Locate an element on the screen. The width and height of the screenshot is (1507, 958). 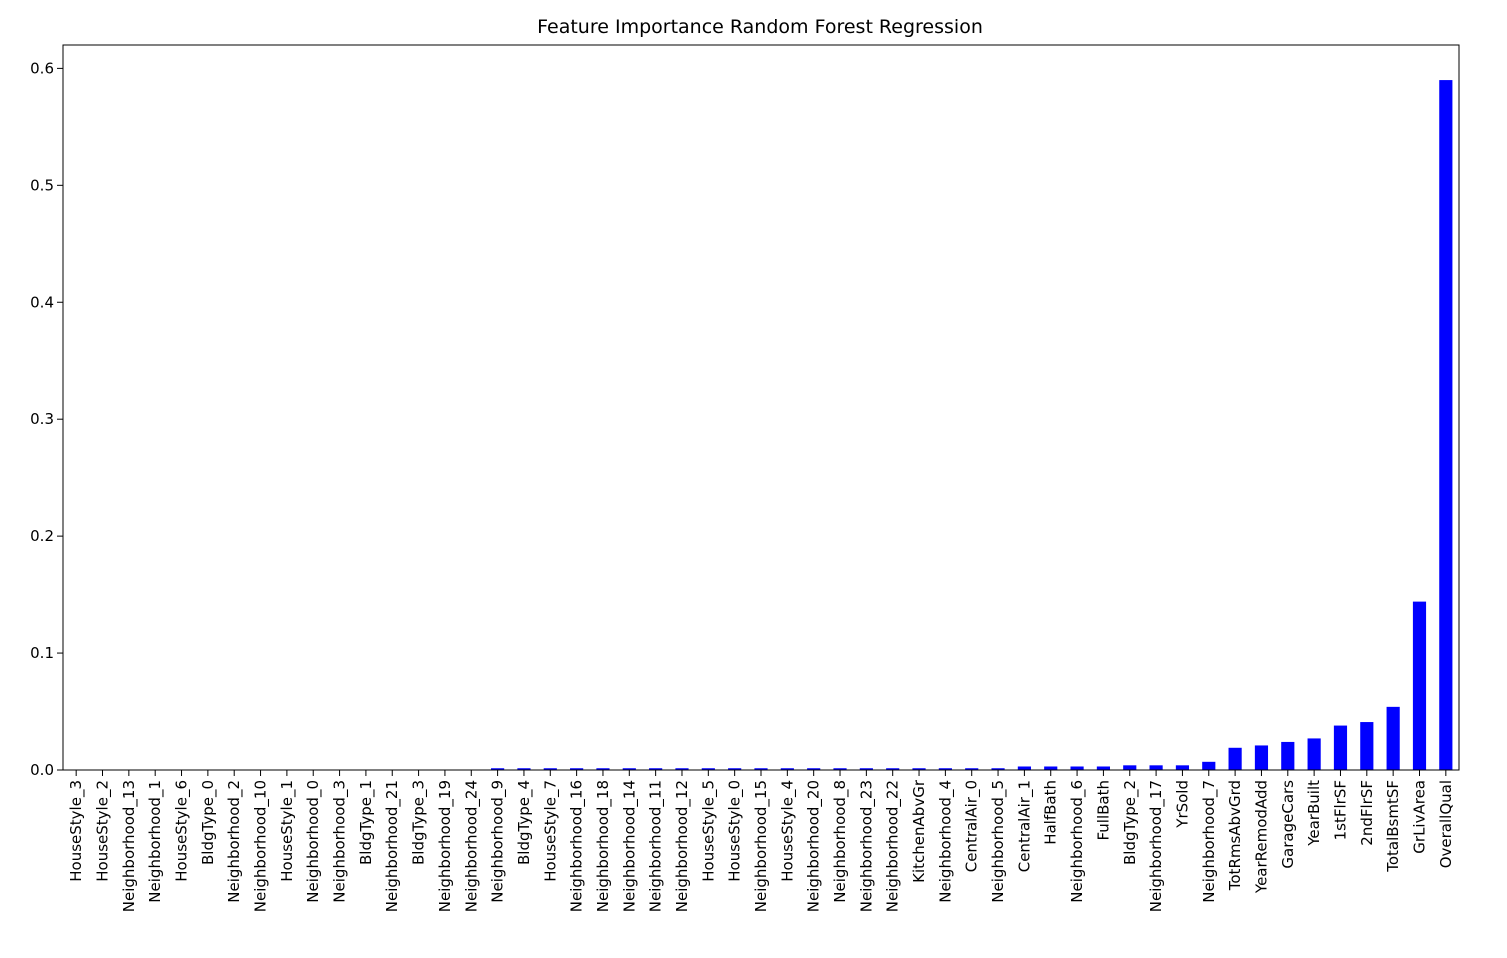
x-tick-label: GrLivArea is located at coordinates (1419, 817).